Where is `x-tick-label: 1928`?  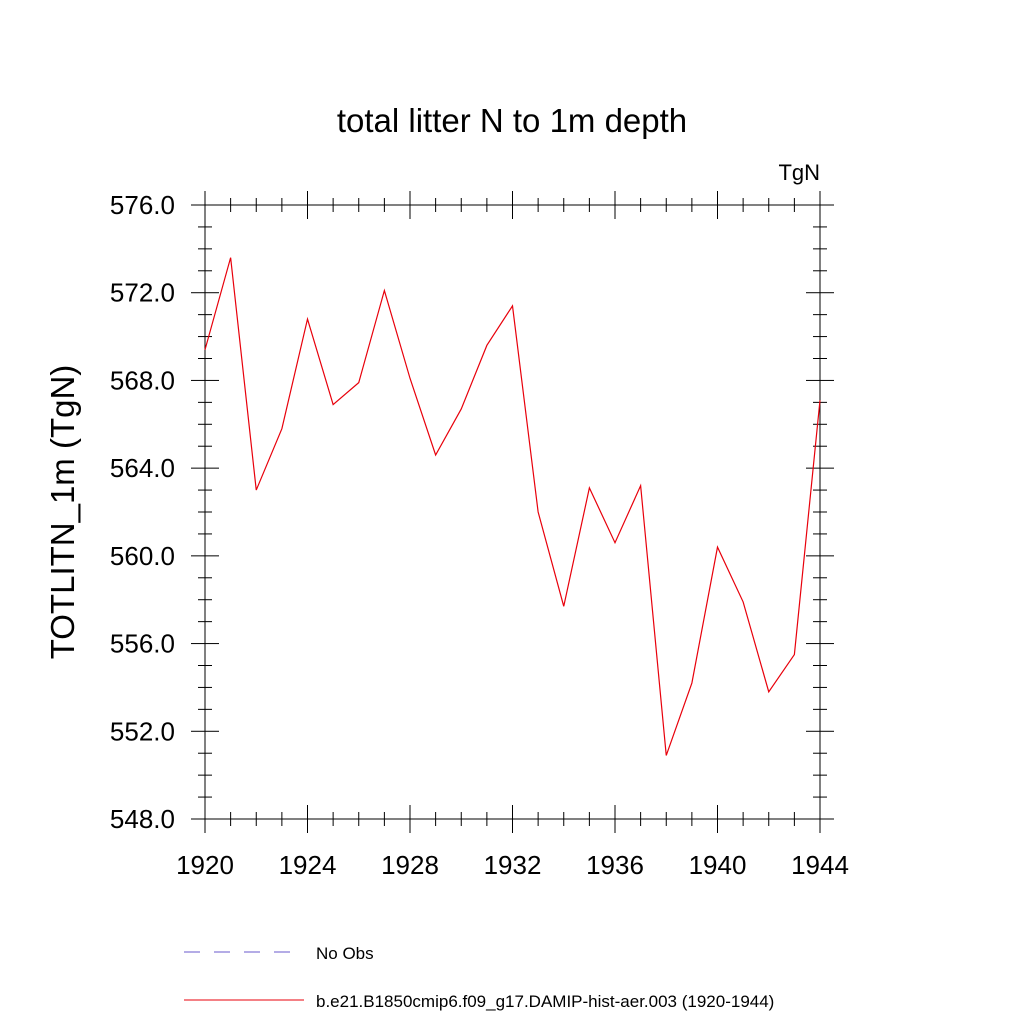
x-tick-label: 1928 is located at coordinates (410, 865).